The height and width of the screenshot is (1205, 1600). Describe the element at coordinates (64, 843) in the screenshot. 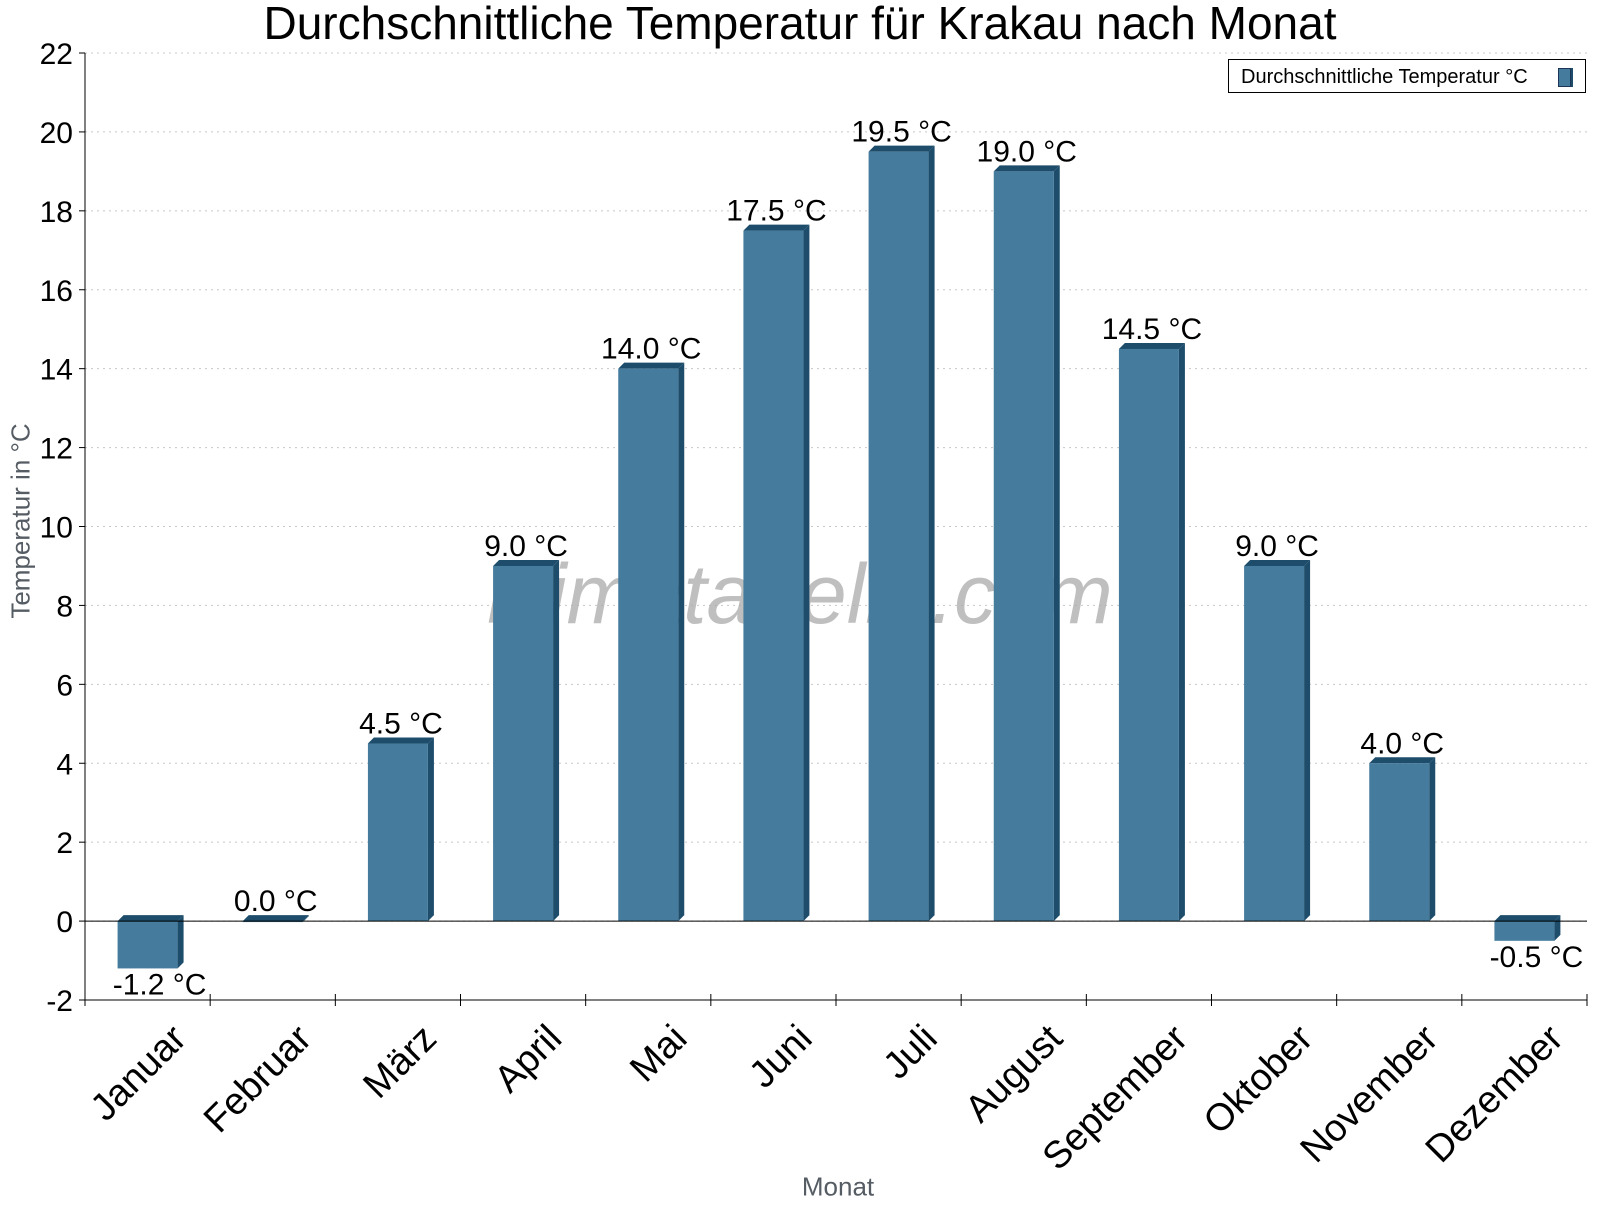

I see `y-tick-label: 2` at that location.